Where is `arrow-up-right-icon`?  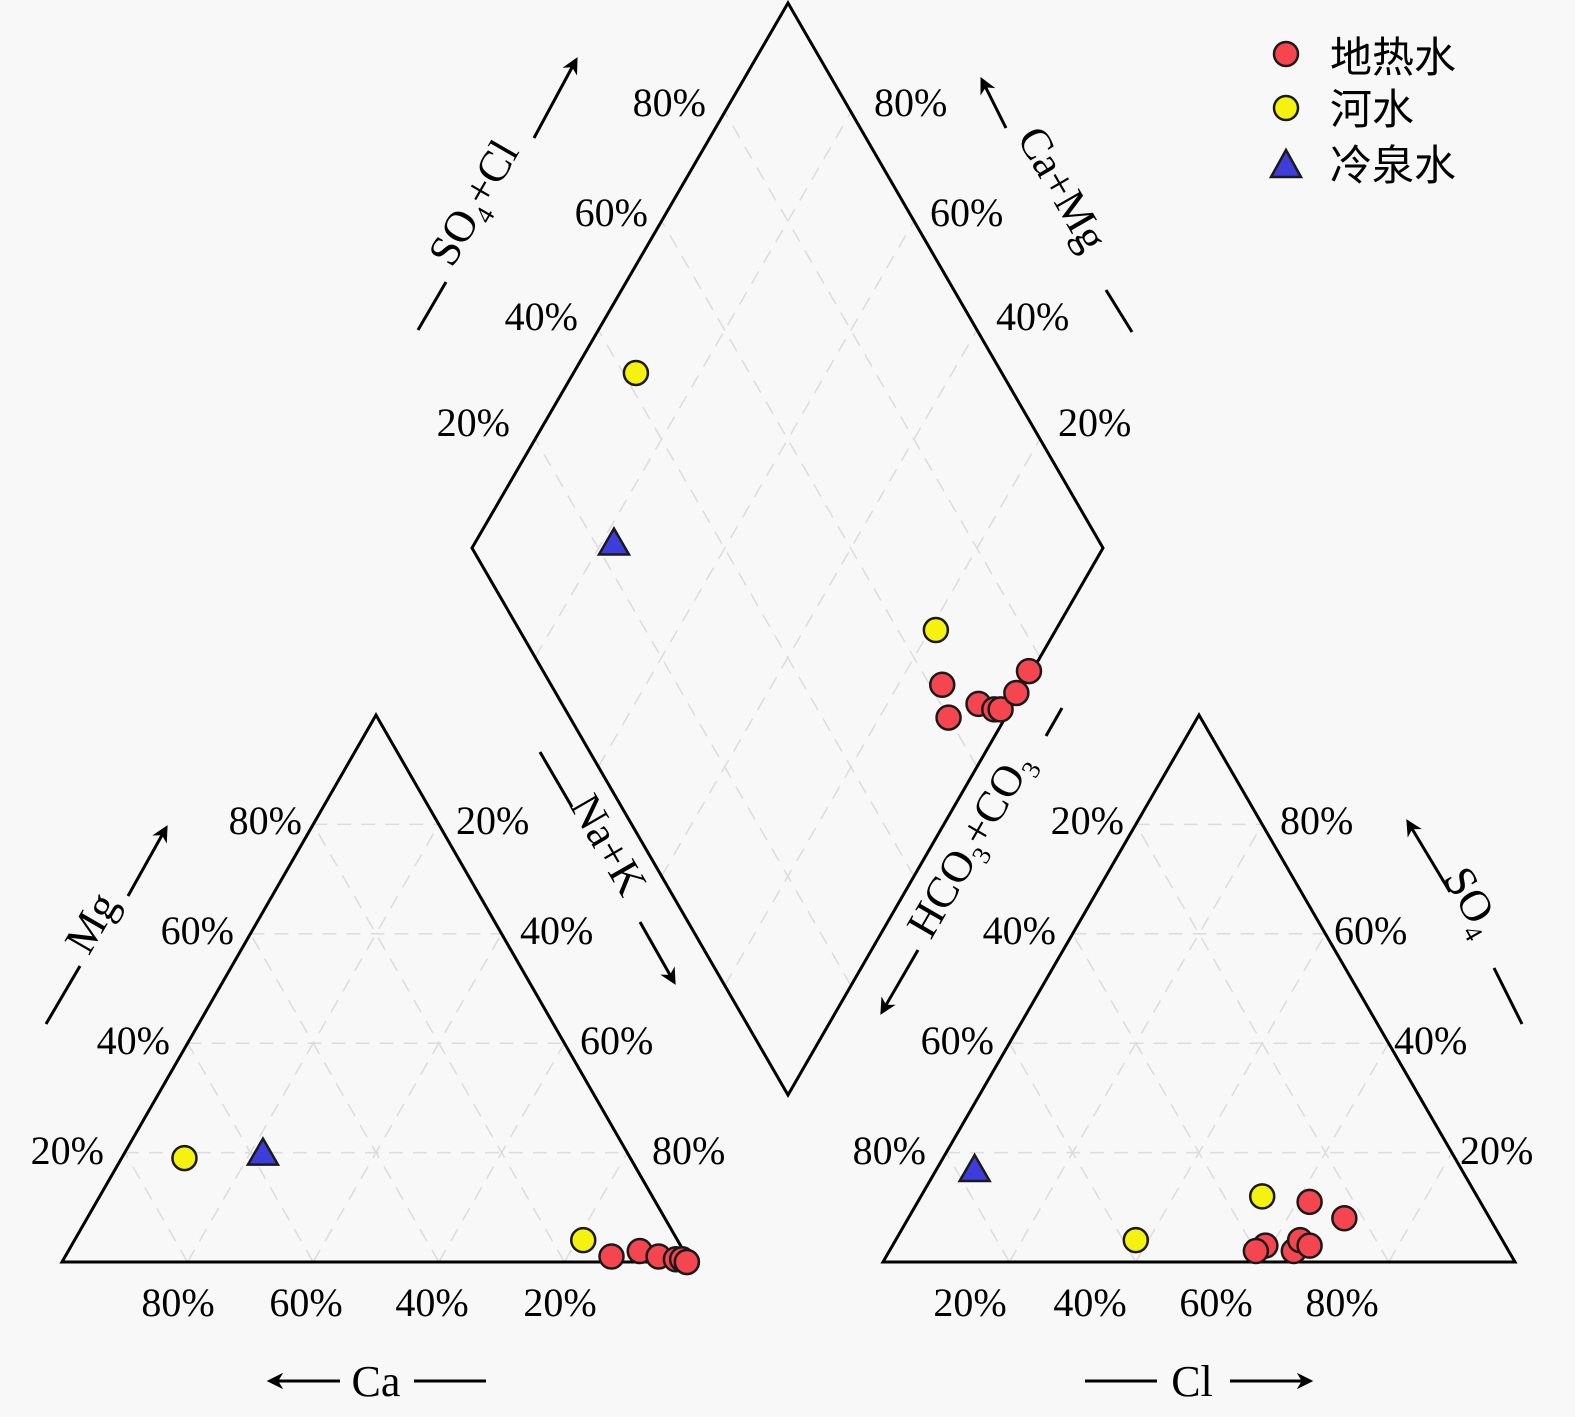 arrow-up-right-icon is located at coordinates (555, 98).